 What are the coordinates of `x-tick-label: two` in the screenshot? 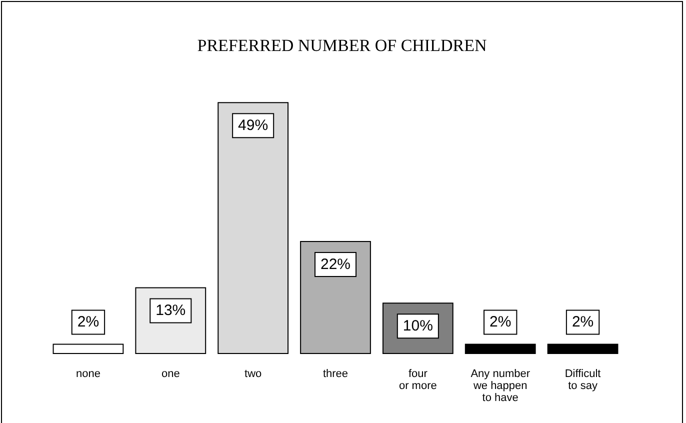 It's located at (253, 374).